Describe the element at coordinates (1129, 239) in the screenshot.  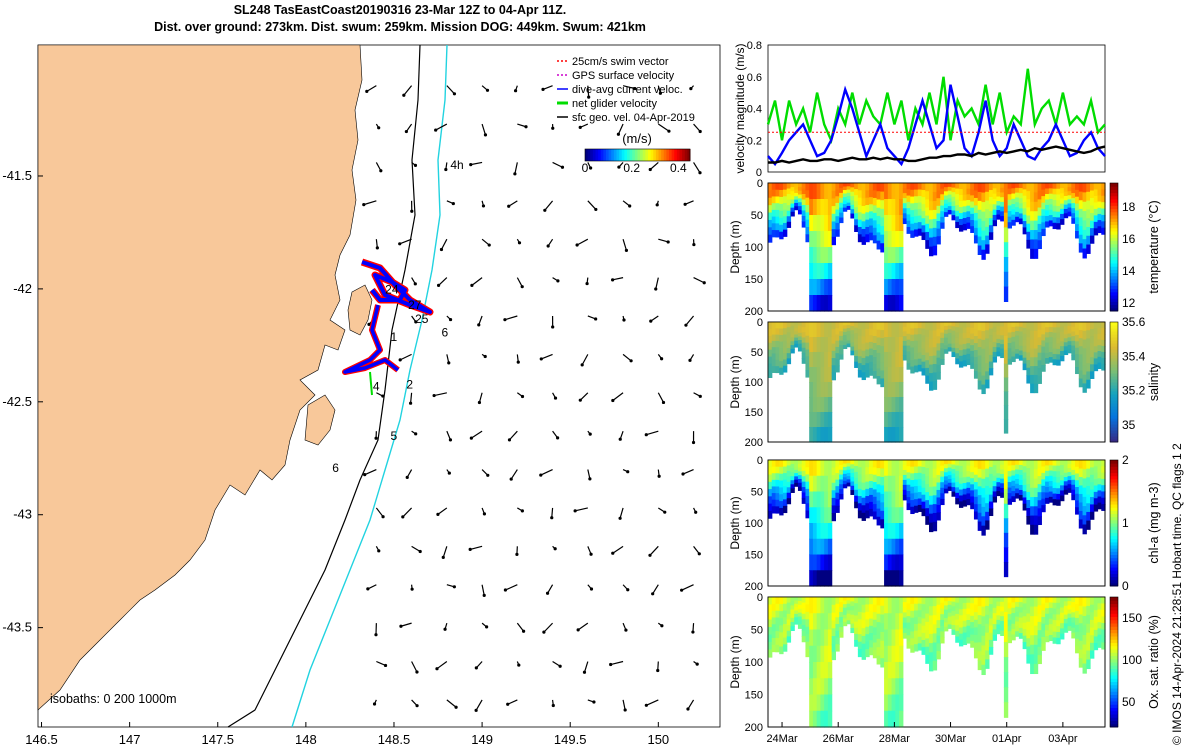
I see `section-colorbar-tick: 16` at that location.